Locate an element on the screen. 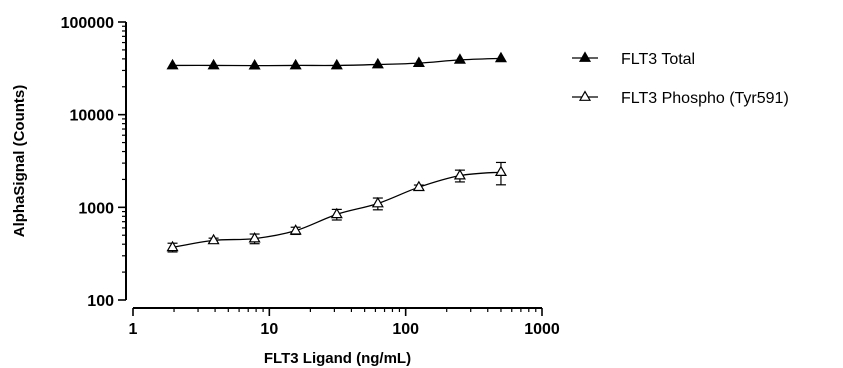 The height and width of the screenshot is (368, 843). legend: FLT3 Total FLT3 Phospho (Tyr591) is located at coordinates (680, 79).